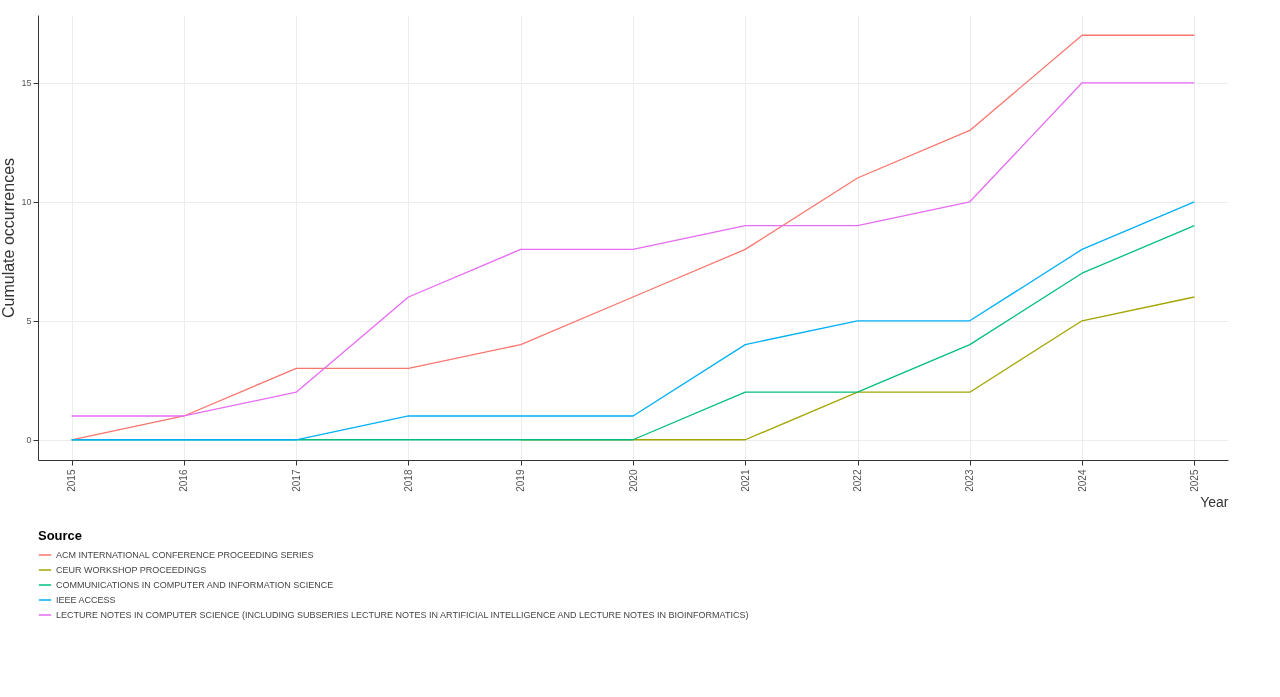  What do you see at coordinates (1082, 480) in the screenshot?
I see `x-tick-label: 2024` at bounding box center [1082, 480].